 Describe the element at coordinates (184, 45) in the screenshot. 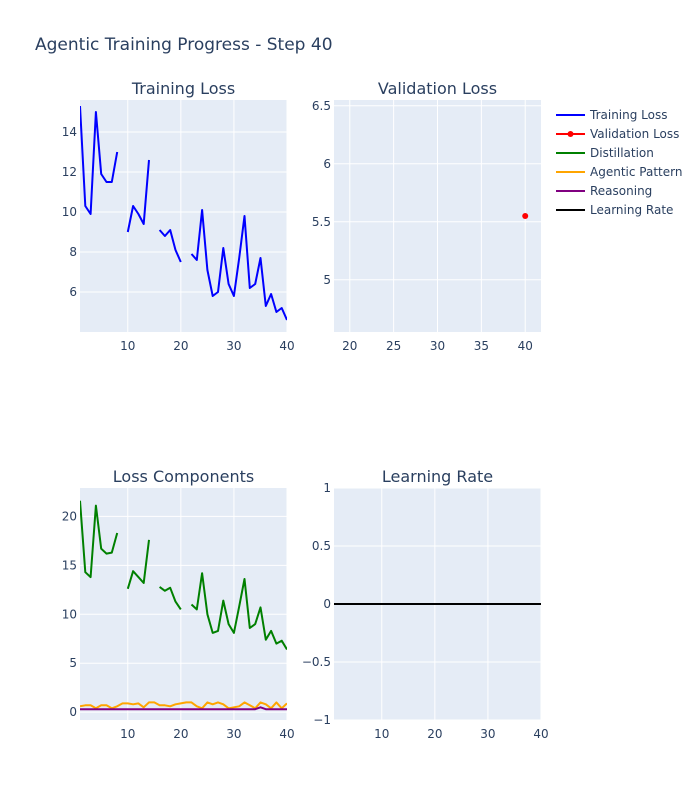

I see `figure-title: Agentic Training Progress - Step 40` at that location.